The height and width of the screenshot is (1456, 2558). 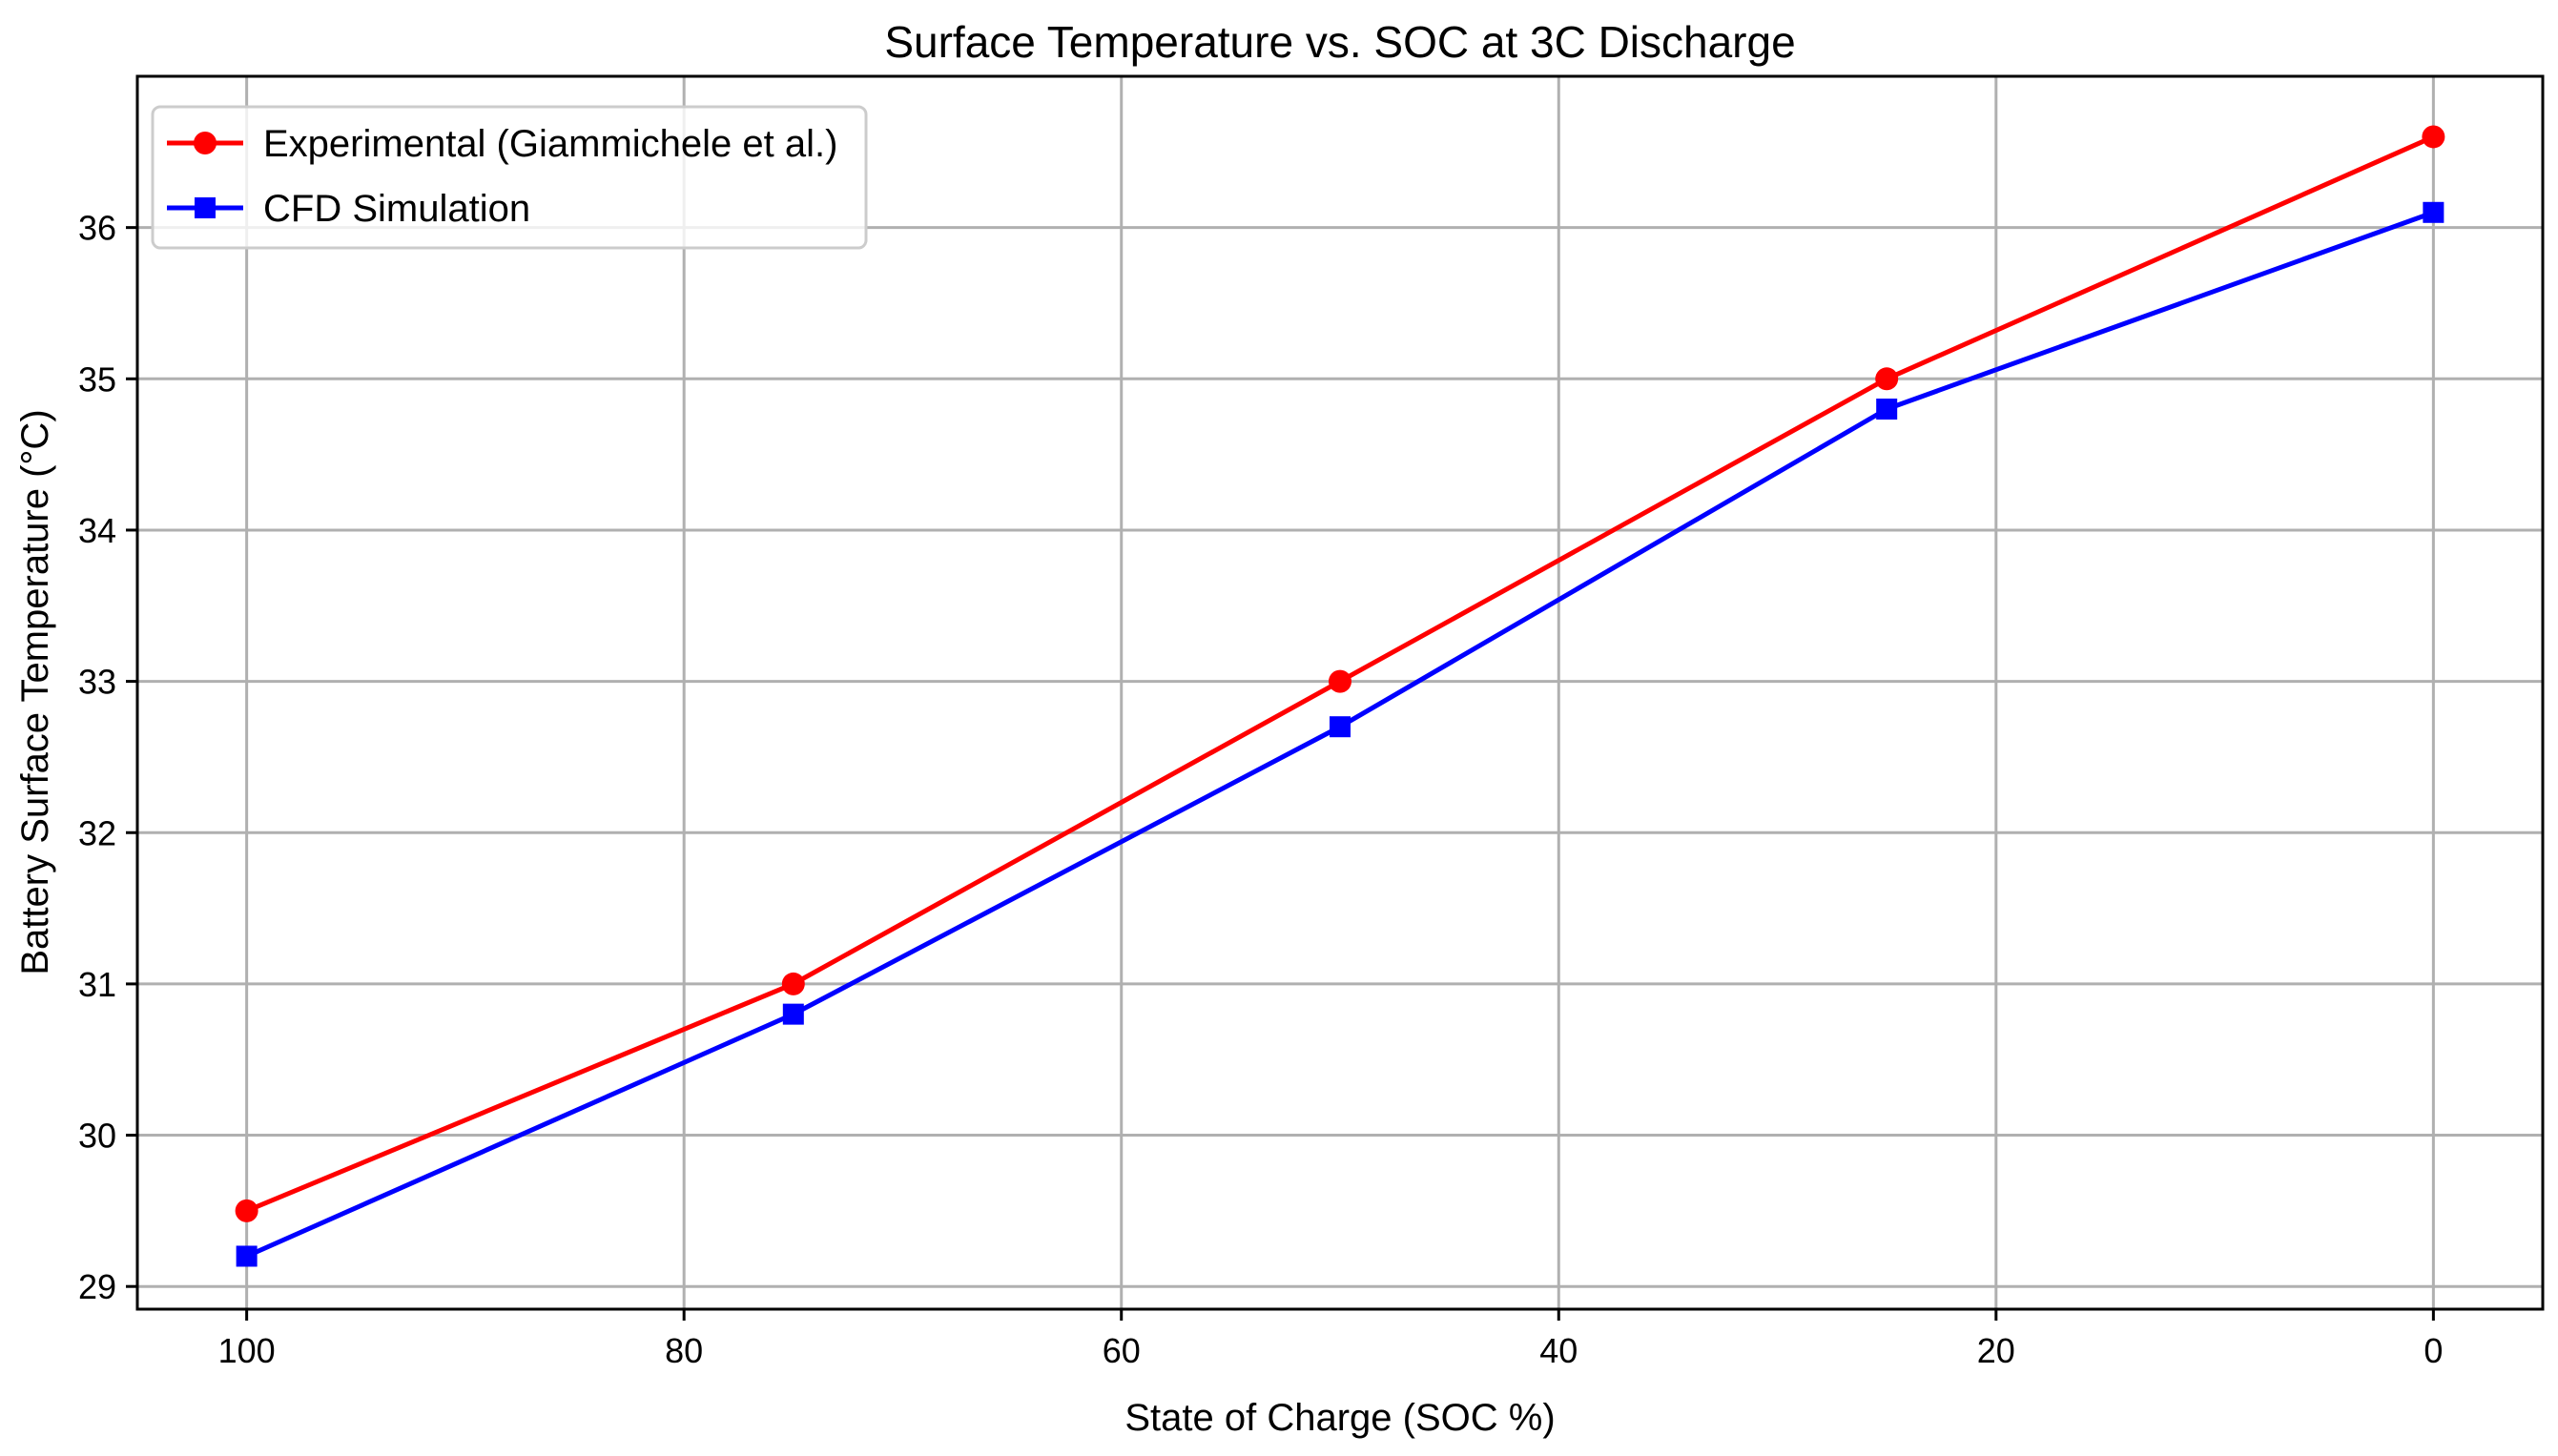 What do you see at coordinates (97, 530) in the screenshot?
I see `y-tick-label: 34` at bounding box center [97, 530].